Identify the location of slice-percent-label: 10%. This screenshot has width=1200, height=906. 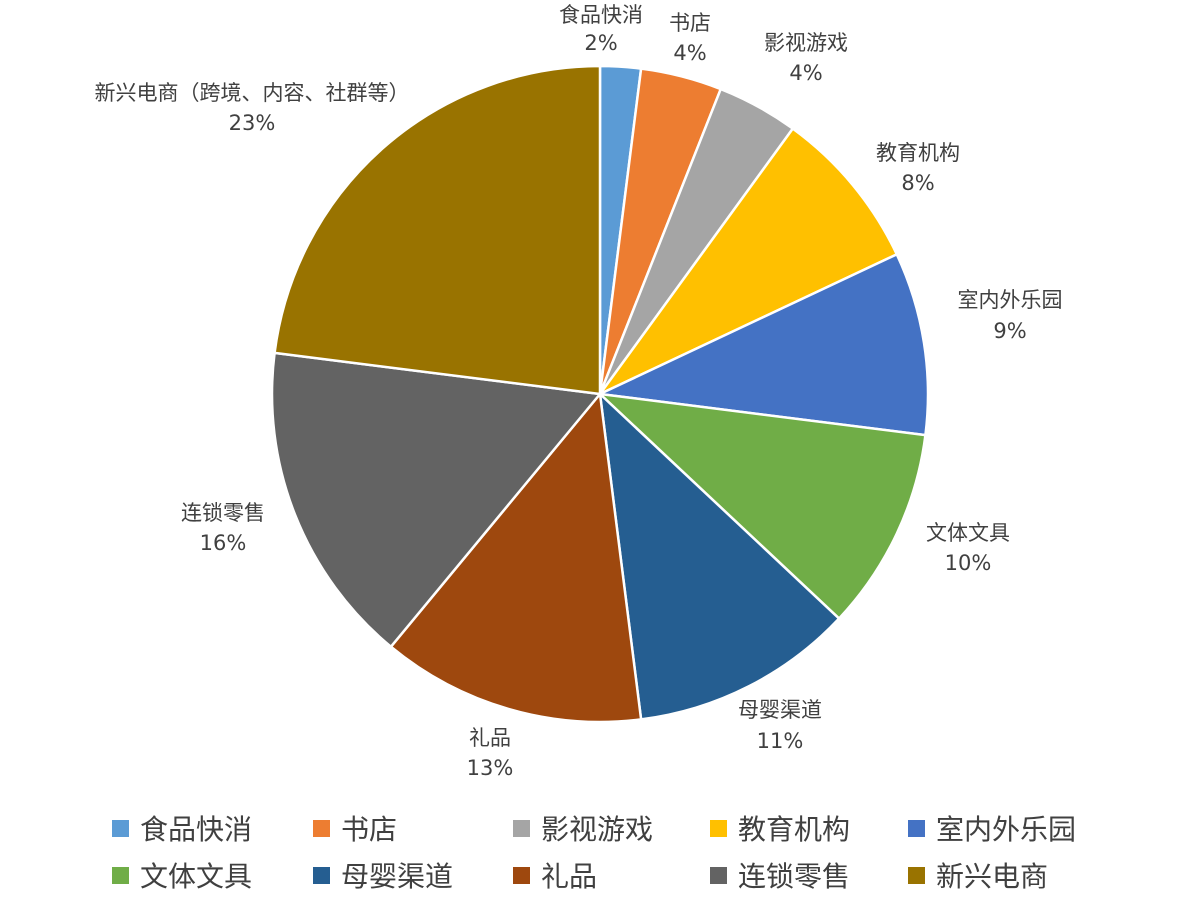
(968, 563).